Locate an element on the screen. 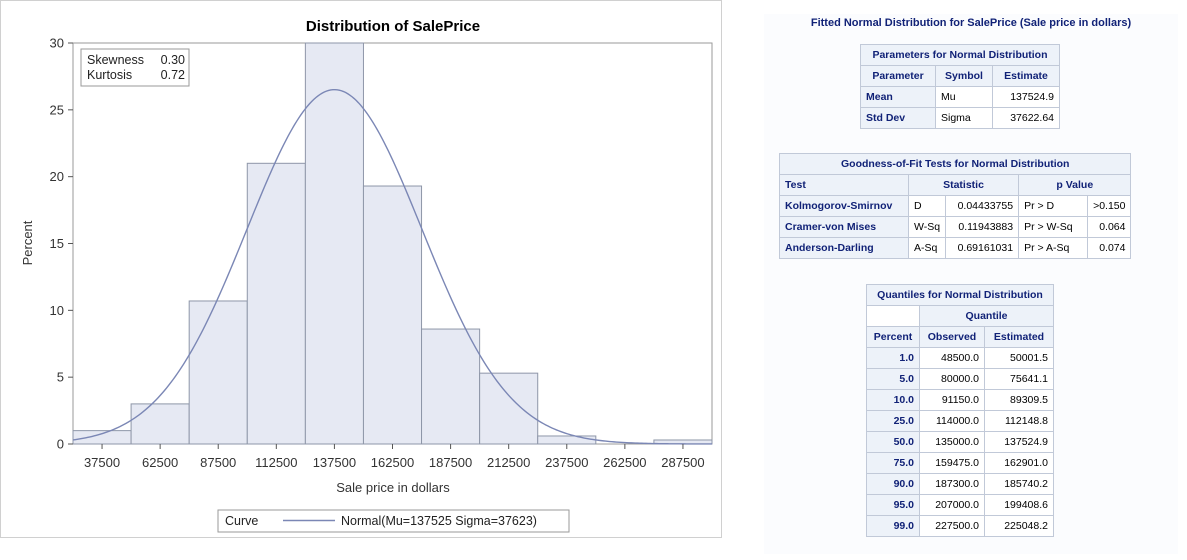 The height and width of the screenshot is (560, 1187). table-cell: 0.11943883 is located at coordinates (982, 227).